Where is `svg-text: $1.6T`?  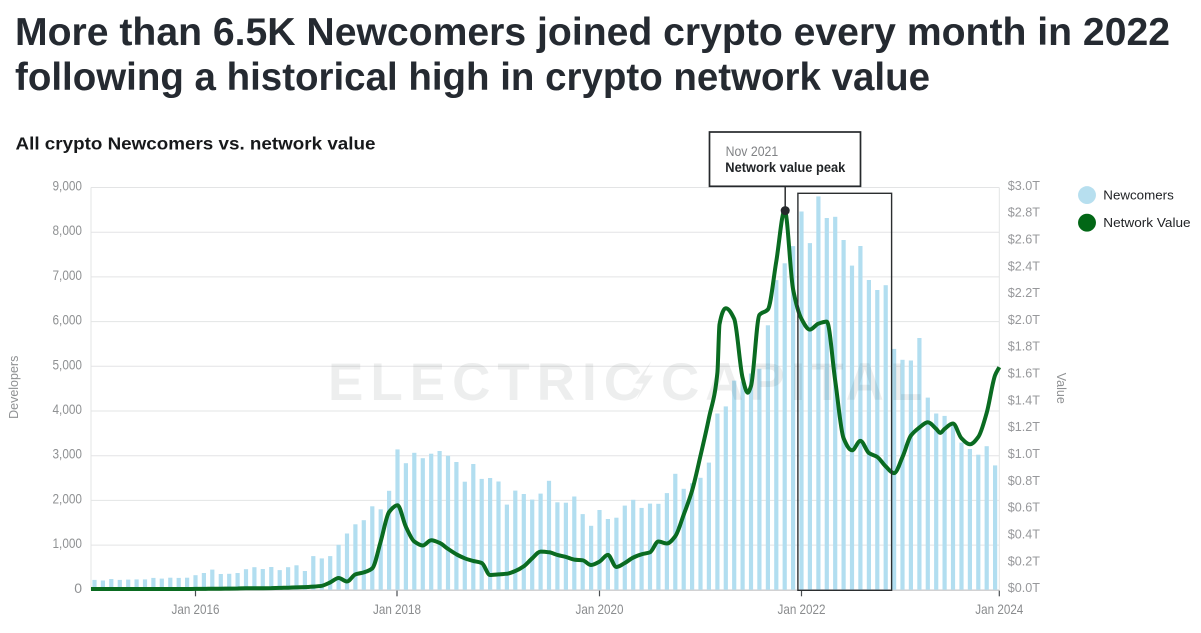 svg-text: $1.6T is located at coordinates (1024, 374).